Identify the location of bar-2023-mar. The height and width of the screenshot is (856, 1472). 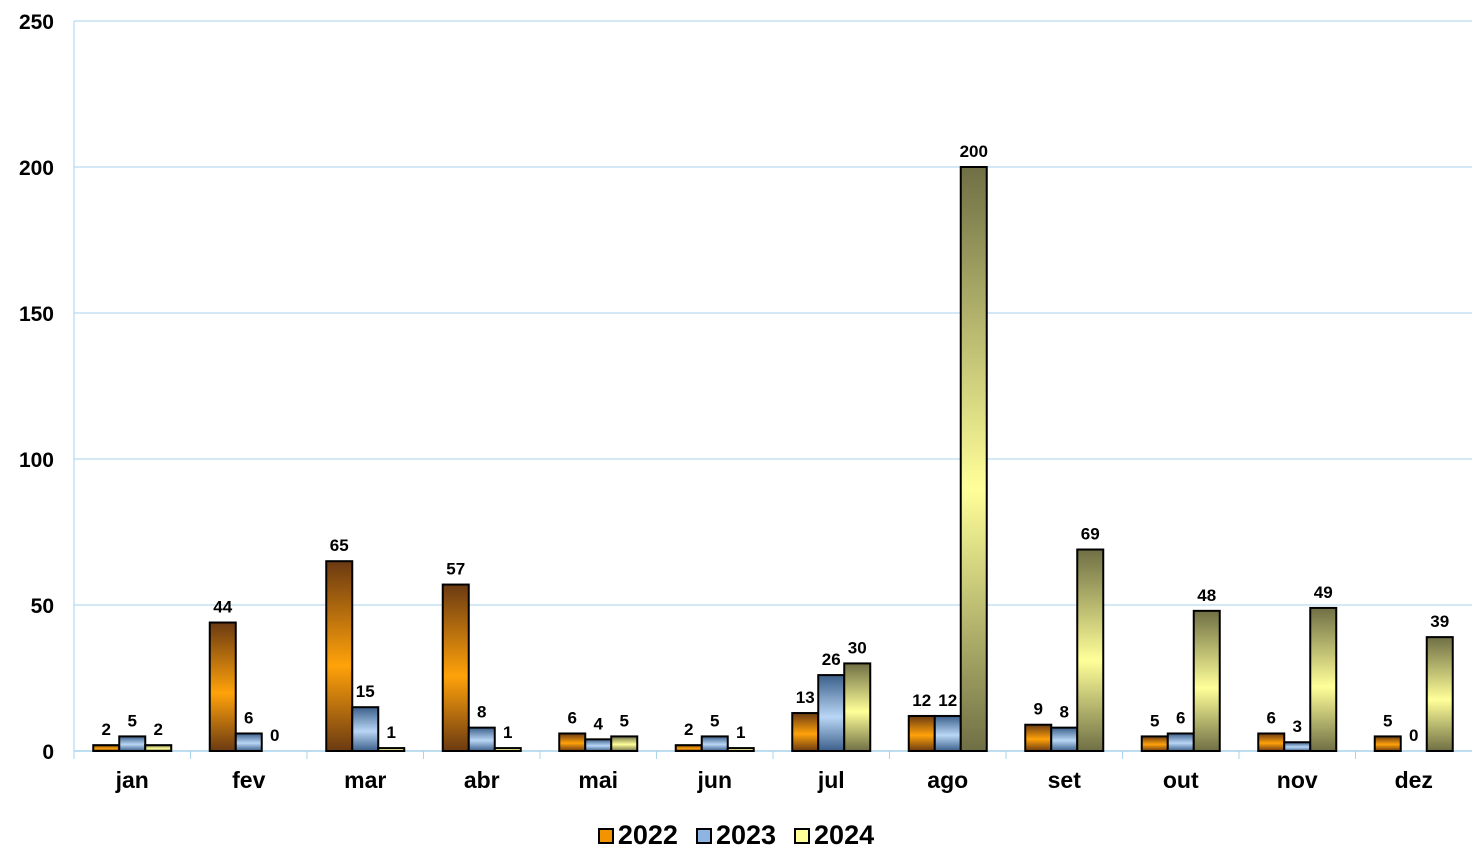
(365, 729).